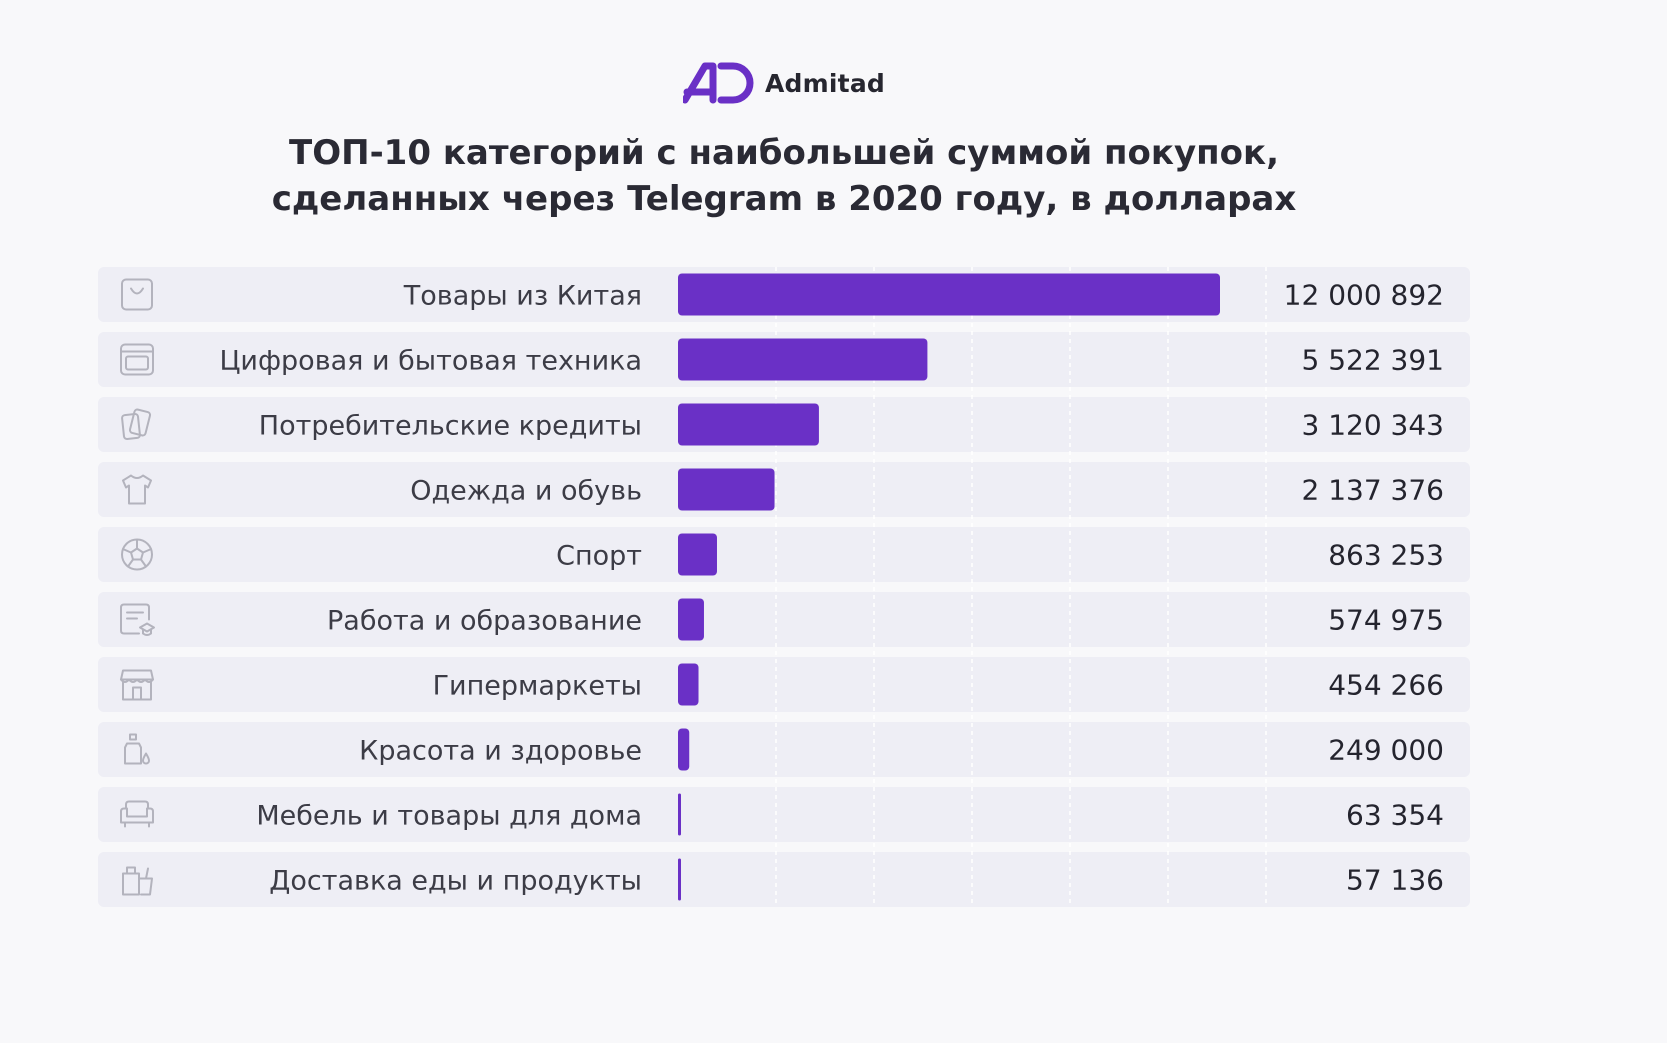  I want to click on shopping-bag-icon, so click(137, 294).